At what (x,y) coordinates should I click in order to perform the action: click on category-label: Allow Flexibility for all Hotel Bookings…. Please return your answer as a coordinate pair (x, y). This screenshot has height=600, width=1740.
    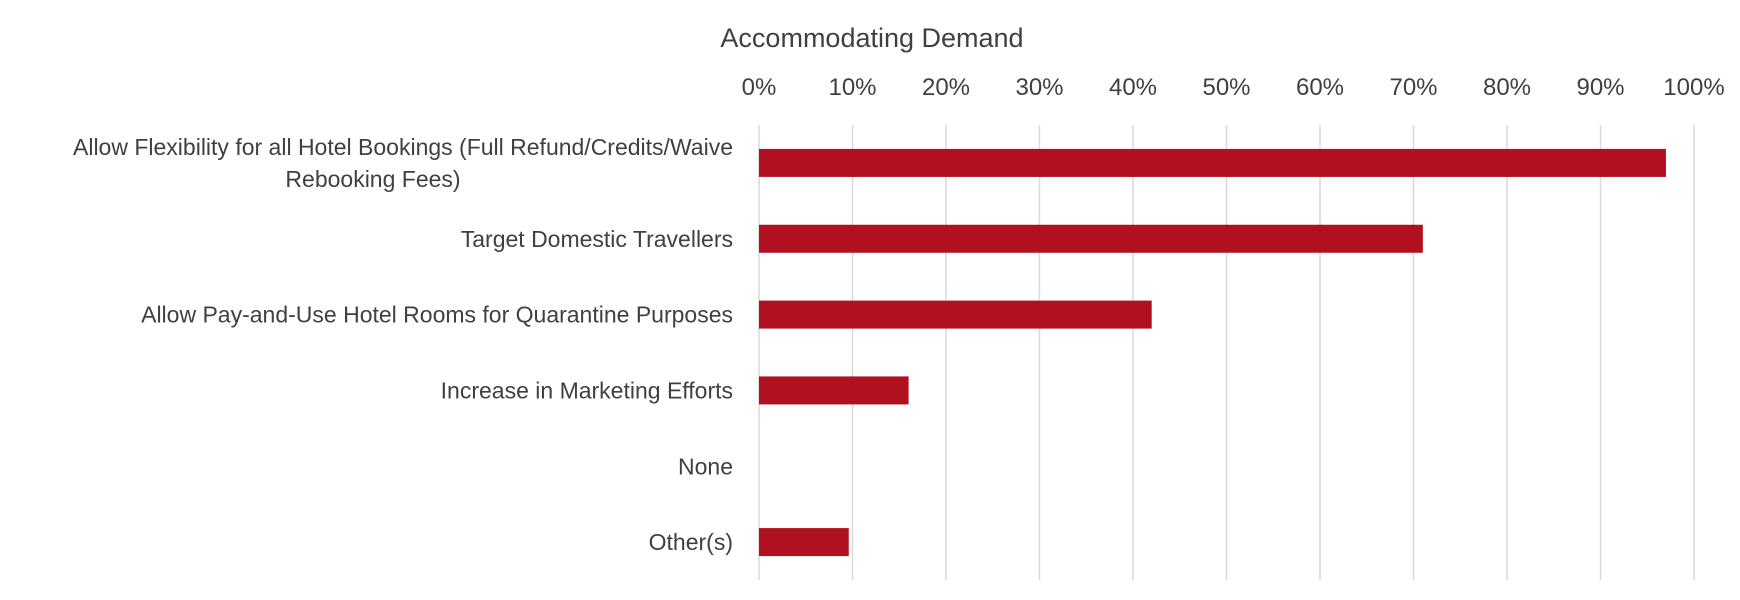
    Looking at the image, I should click on (403, 163).